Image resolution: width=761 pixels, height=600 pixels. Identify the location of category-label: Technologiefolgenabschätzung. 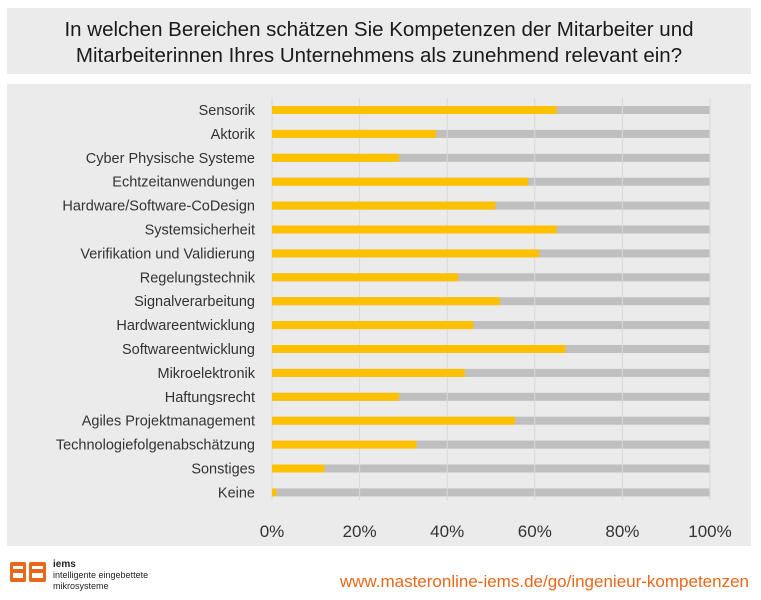
(155, 446).